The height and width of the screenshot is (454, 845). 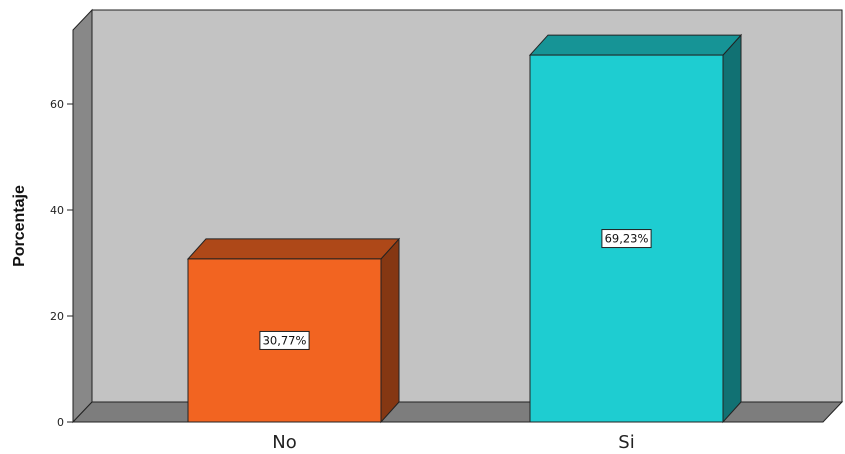 I want to click on data-label-text: 30,77%, so click(x=285, y=340).